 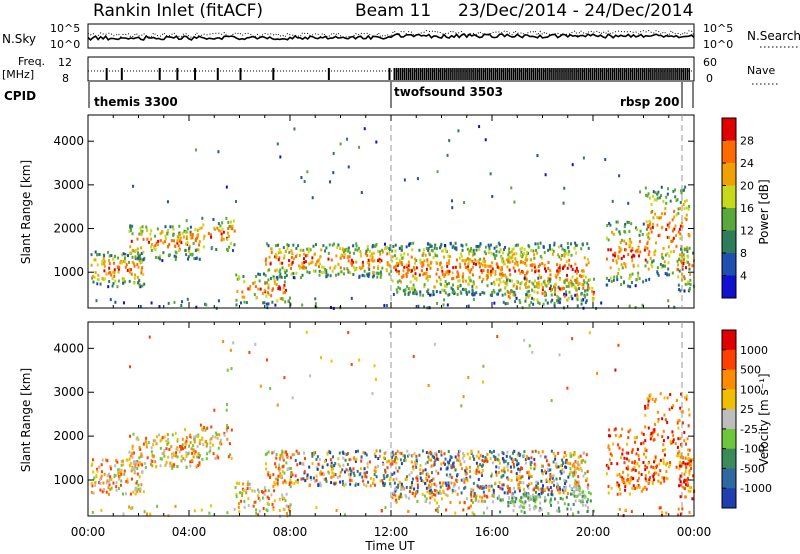 I want to click on colorbar-frame, so click(x=729, y=419).